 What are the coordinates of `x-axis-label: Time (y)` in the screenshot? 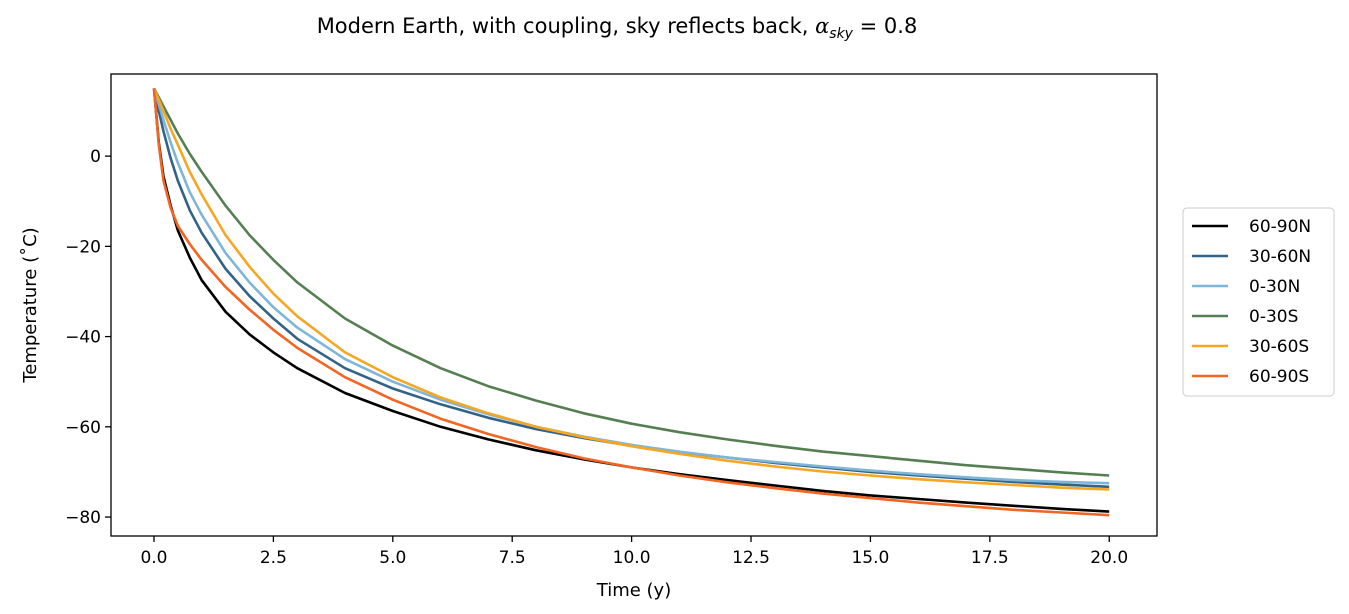 It's located at (633, 590).